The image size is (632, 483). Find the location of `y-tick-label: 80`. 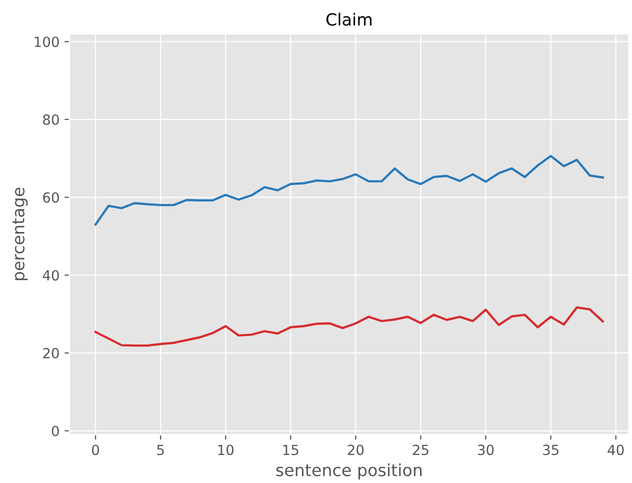

y-tick-label: 80 is located at coordinates (51, 119).